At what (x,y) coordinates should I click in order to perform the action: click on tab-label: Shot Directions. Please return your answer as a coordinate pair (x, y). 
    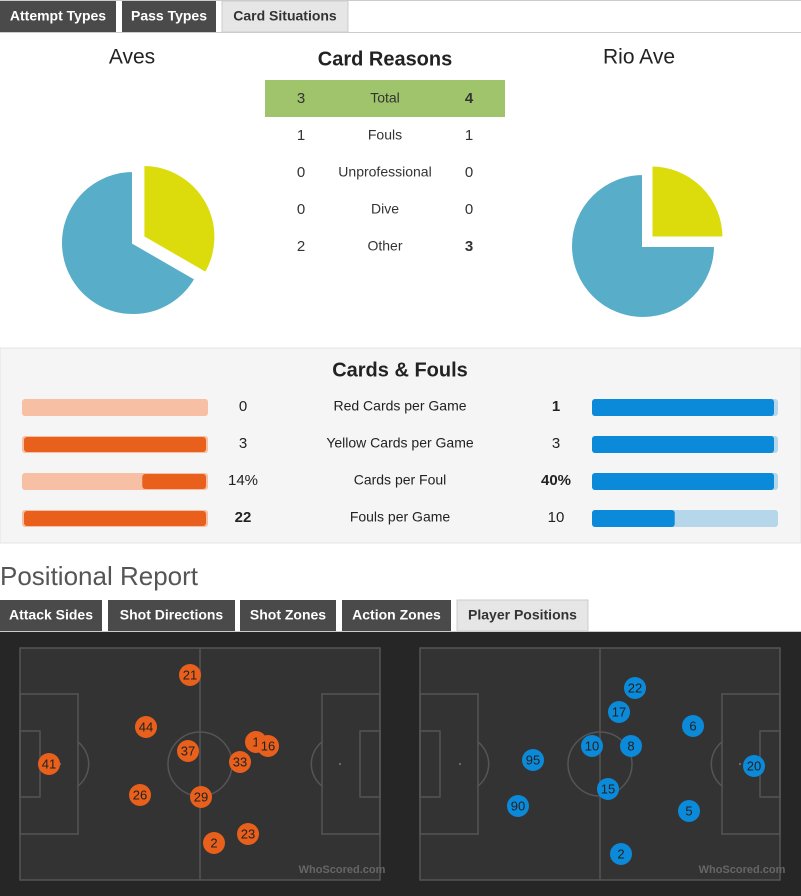
    Looking at the image, I should click on (172, 615).